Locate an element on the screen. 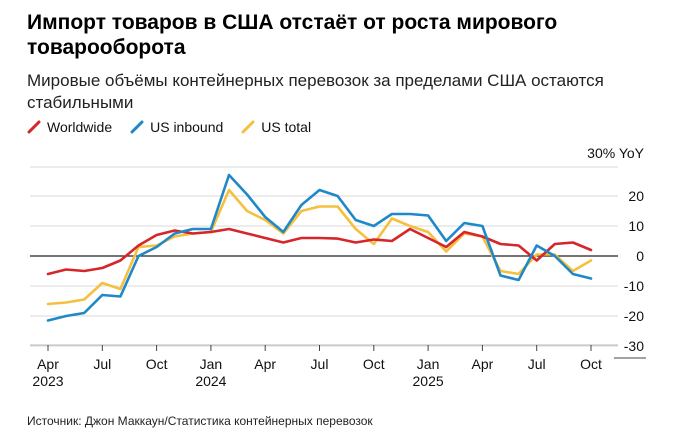 The width and height of the screenshot is (674, 444). y-tick-label: 0 is located at coordinates (640, 256).